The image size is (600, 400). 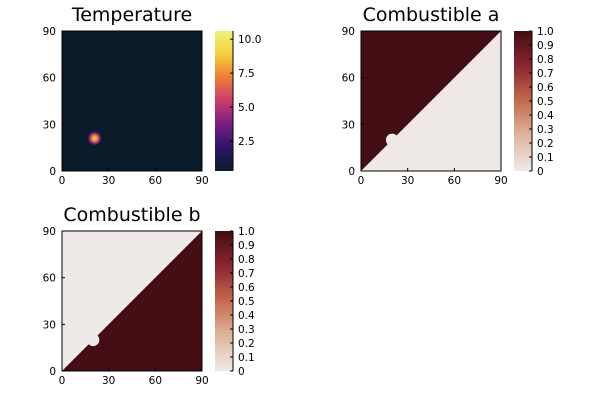 What do you see at coordinates (94, 138) in the screenshot?
I see `hotspot` at bounding box center [94, 138].